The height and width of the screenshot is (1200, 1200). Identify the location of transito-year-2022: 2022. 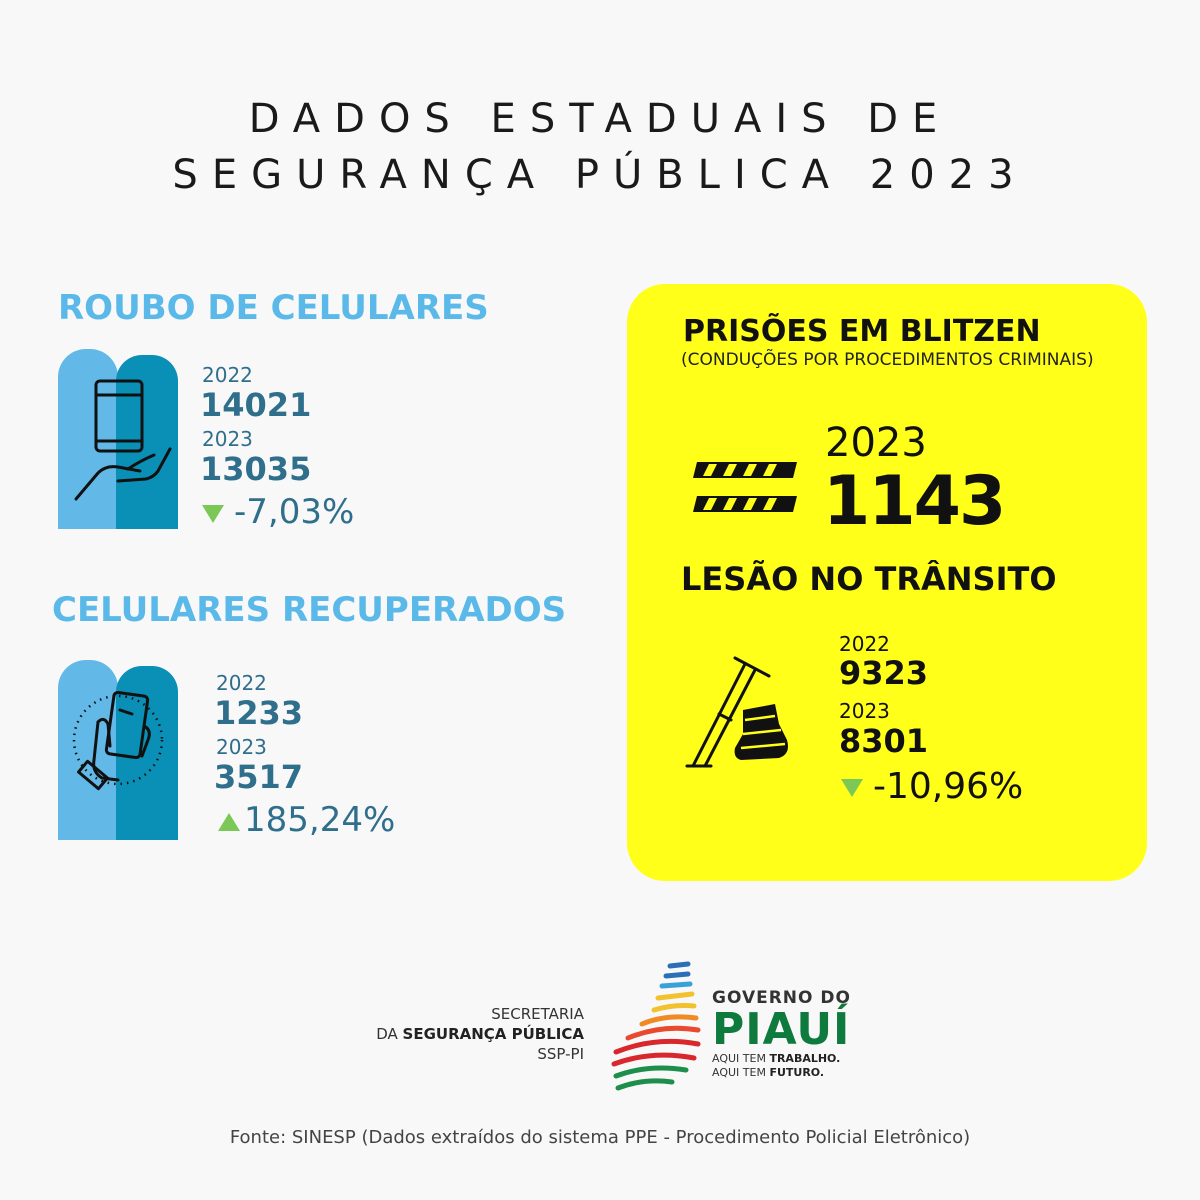
(864, 644).